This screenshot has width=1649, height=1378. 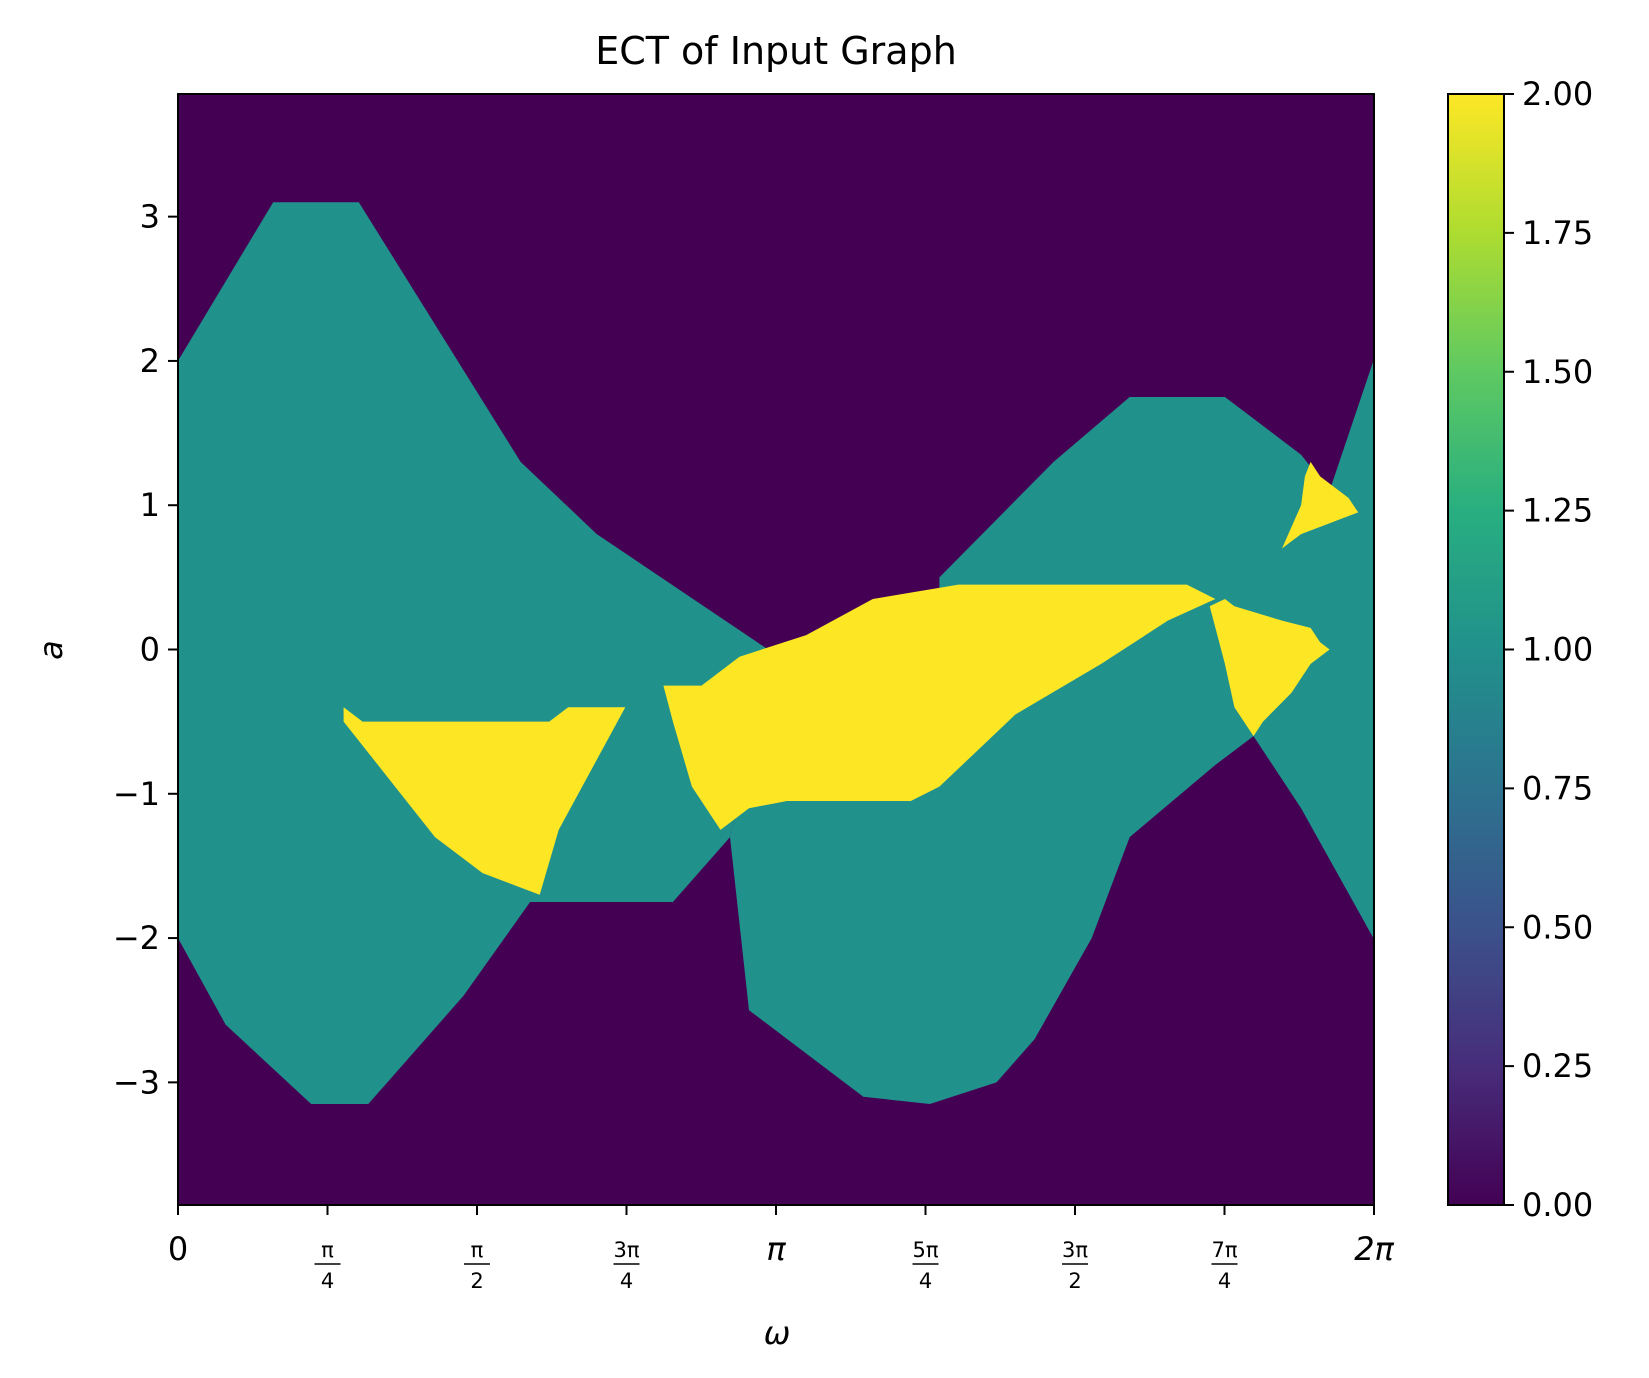 What do you see at coordinates (939, 707) in the screenshot?
I see `heatmap-region-yellow-center-band` at bounding box center [939, 707].